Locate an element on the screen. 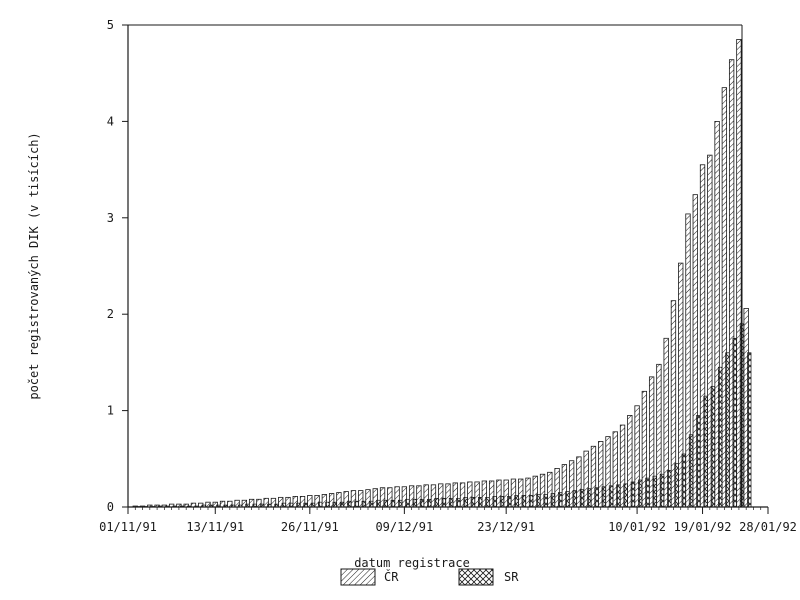 This screenshot has width=800, height=600. legend: ČR SR is located at coordinates (429, 577).